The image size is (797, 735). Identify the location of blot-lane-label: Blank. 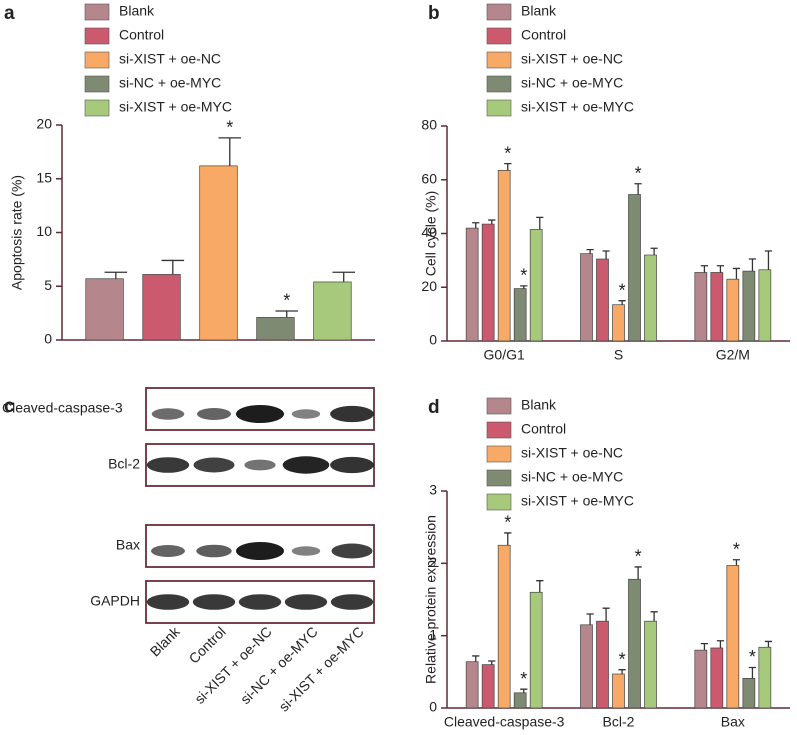
(165, 641).